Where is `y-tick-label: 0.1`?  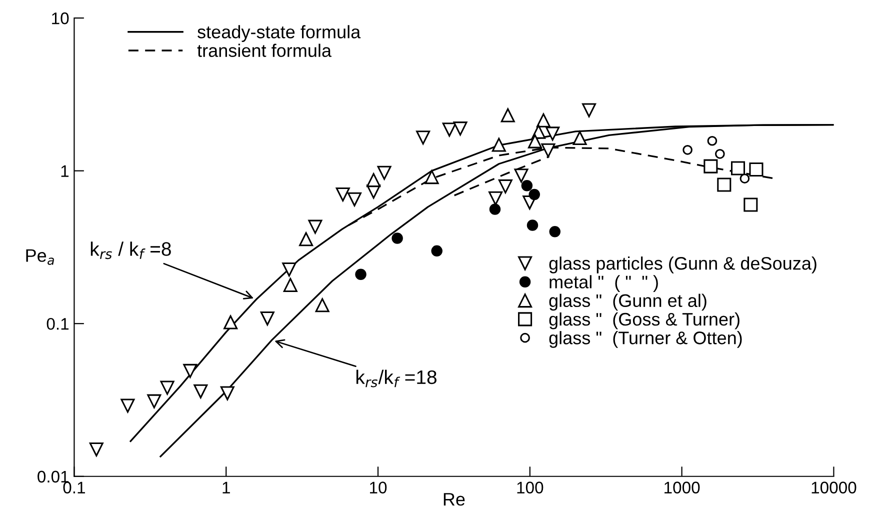 y-tick-label: 0.1 is located at coordinates (57, 324).